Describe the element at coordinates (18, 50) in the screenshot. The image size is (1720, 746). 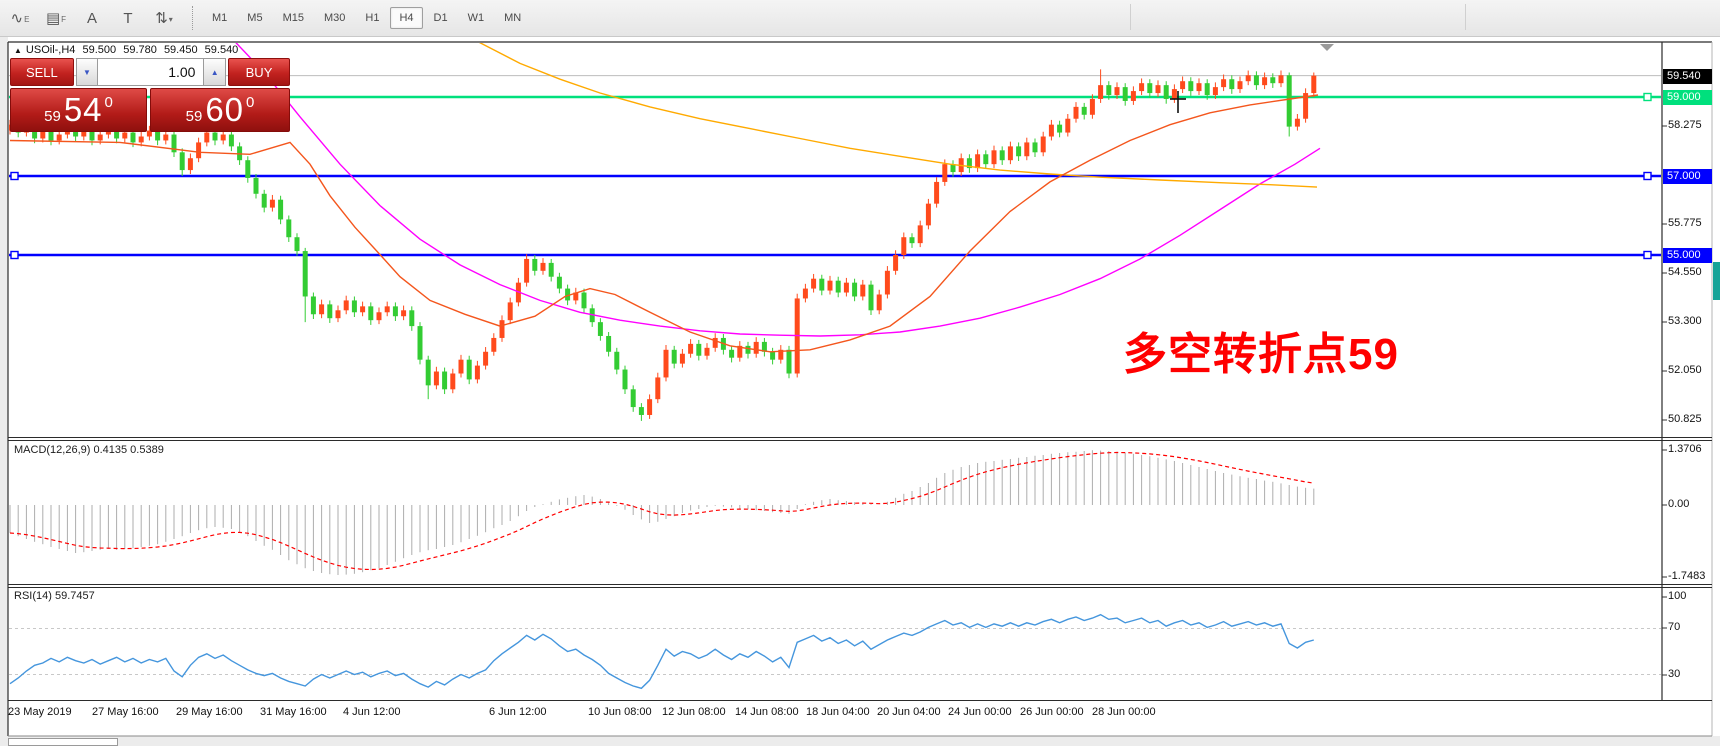
I see `symbol-collapse-icon: ▲` at that location.